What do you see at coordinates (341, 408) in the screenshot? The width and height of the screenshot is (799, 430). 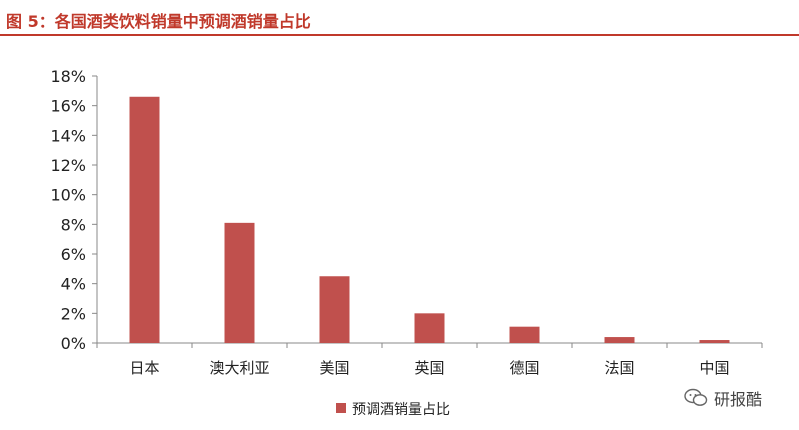 I see `legend-swatch` at bounding box center [341, 408].